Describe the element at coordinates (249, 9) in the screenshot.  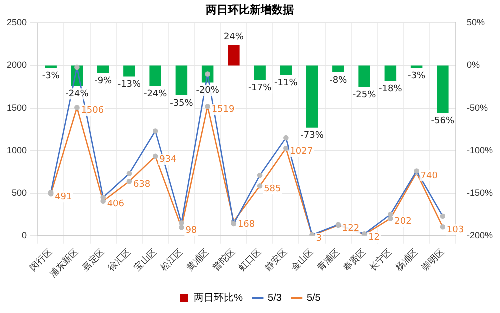
I see `chart-title: 两日环比新增数据` at that location.